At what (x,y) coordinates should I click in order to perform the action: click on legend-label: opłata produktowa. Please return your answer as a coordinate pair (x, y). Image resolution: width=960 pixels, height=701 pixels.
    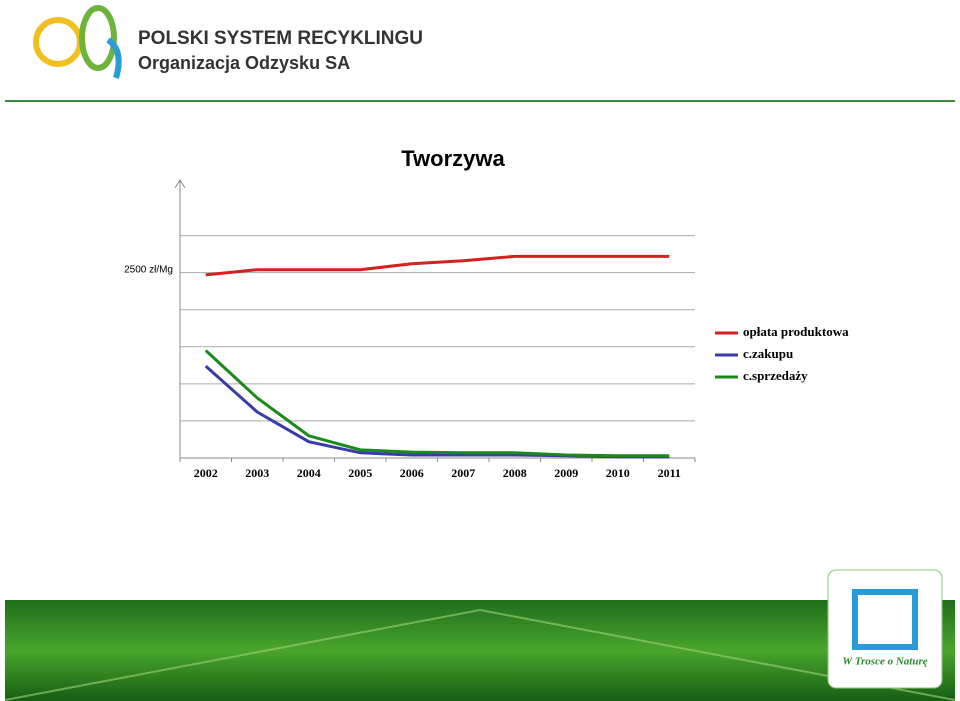
    Looking at the image, I should click on (796, 331).